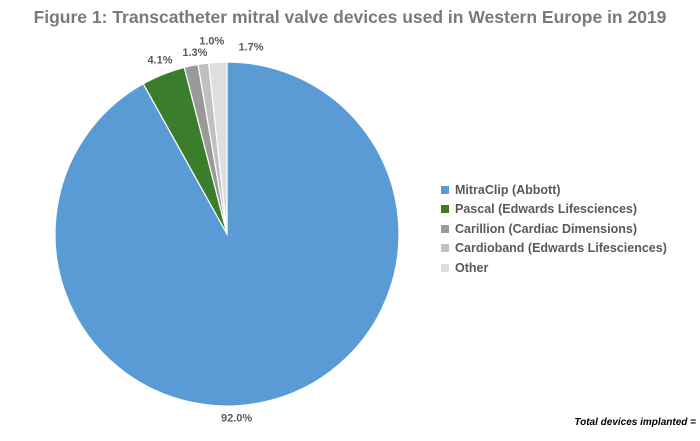  I want to click on pie-slice-label-4: 1.7%, so click(250, 47).